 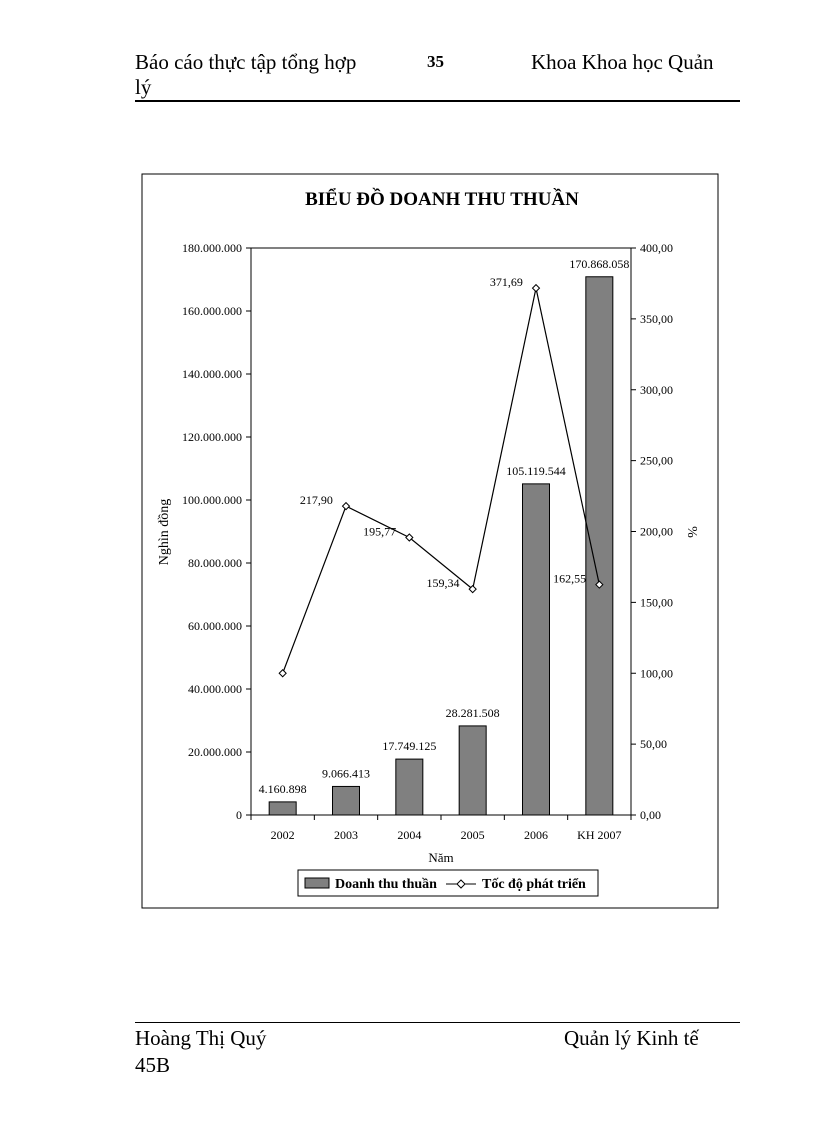 I want to click on y2-tick-label: 250,00, so click(x=656, y=461).